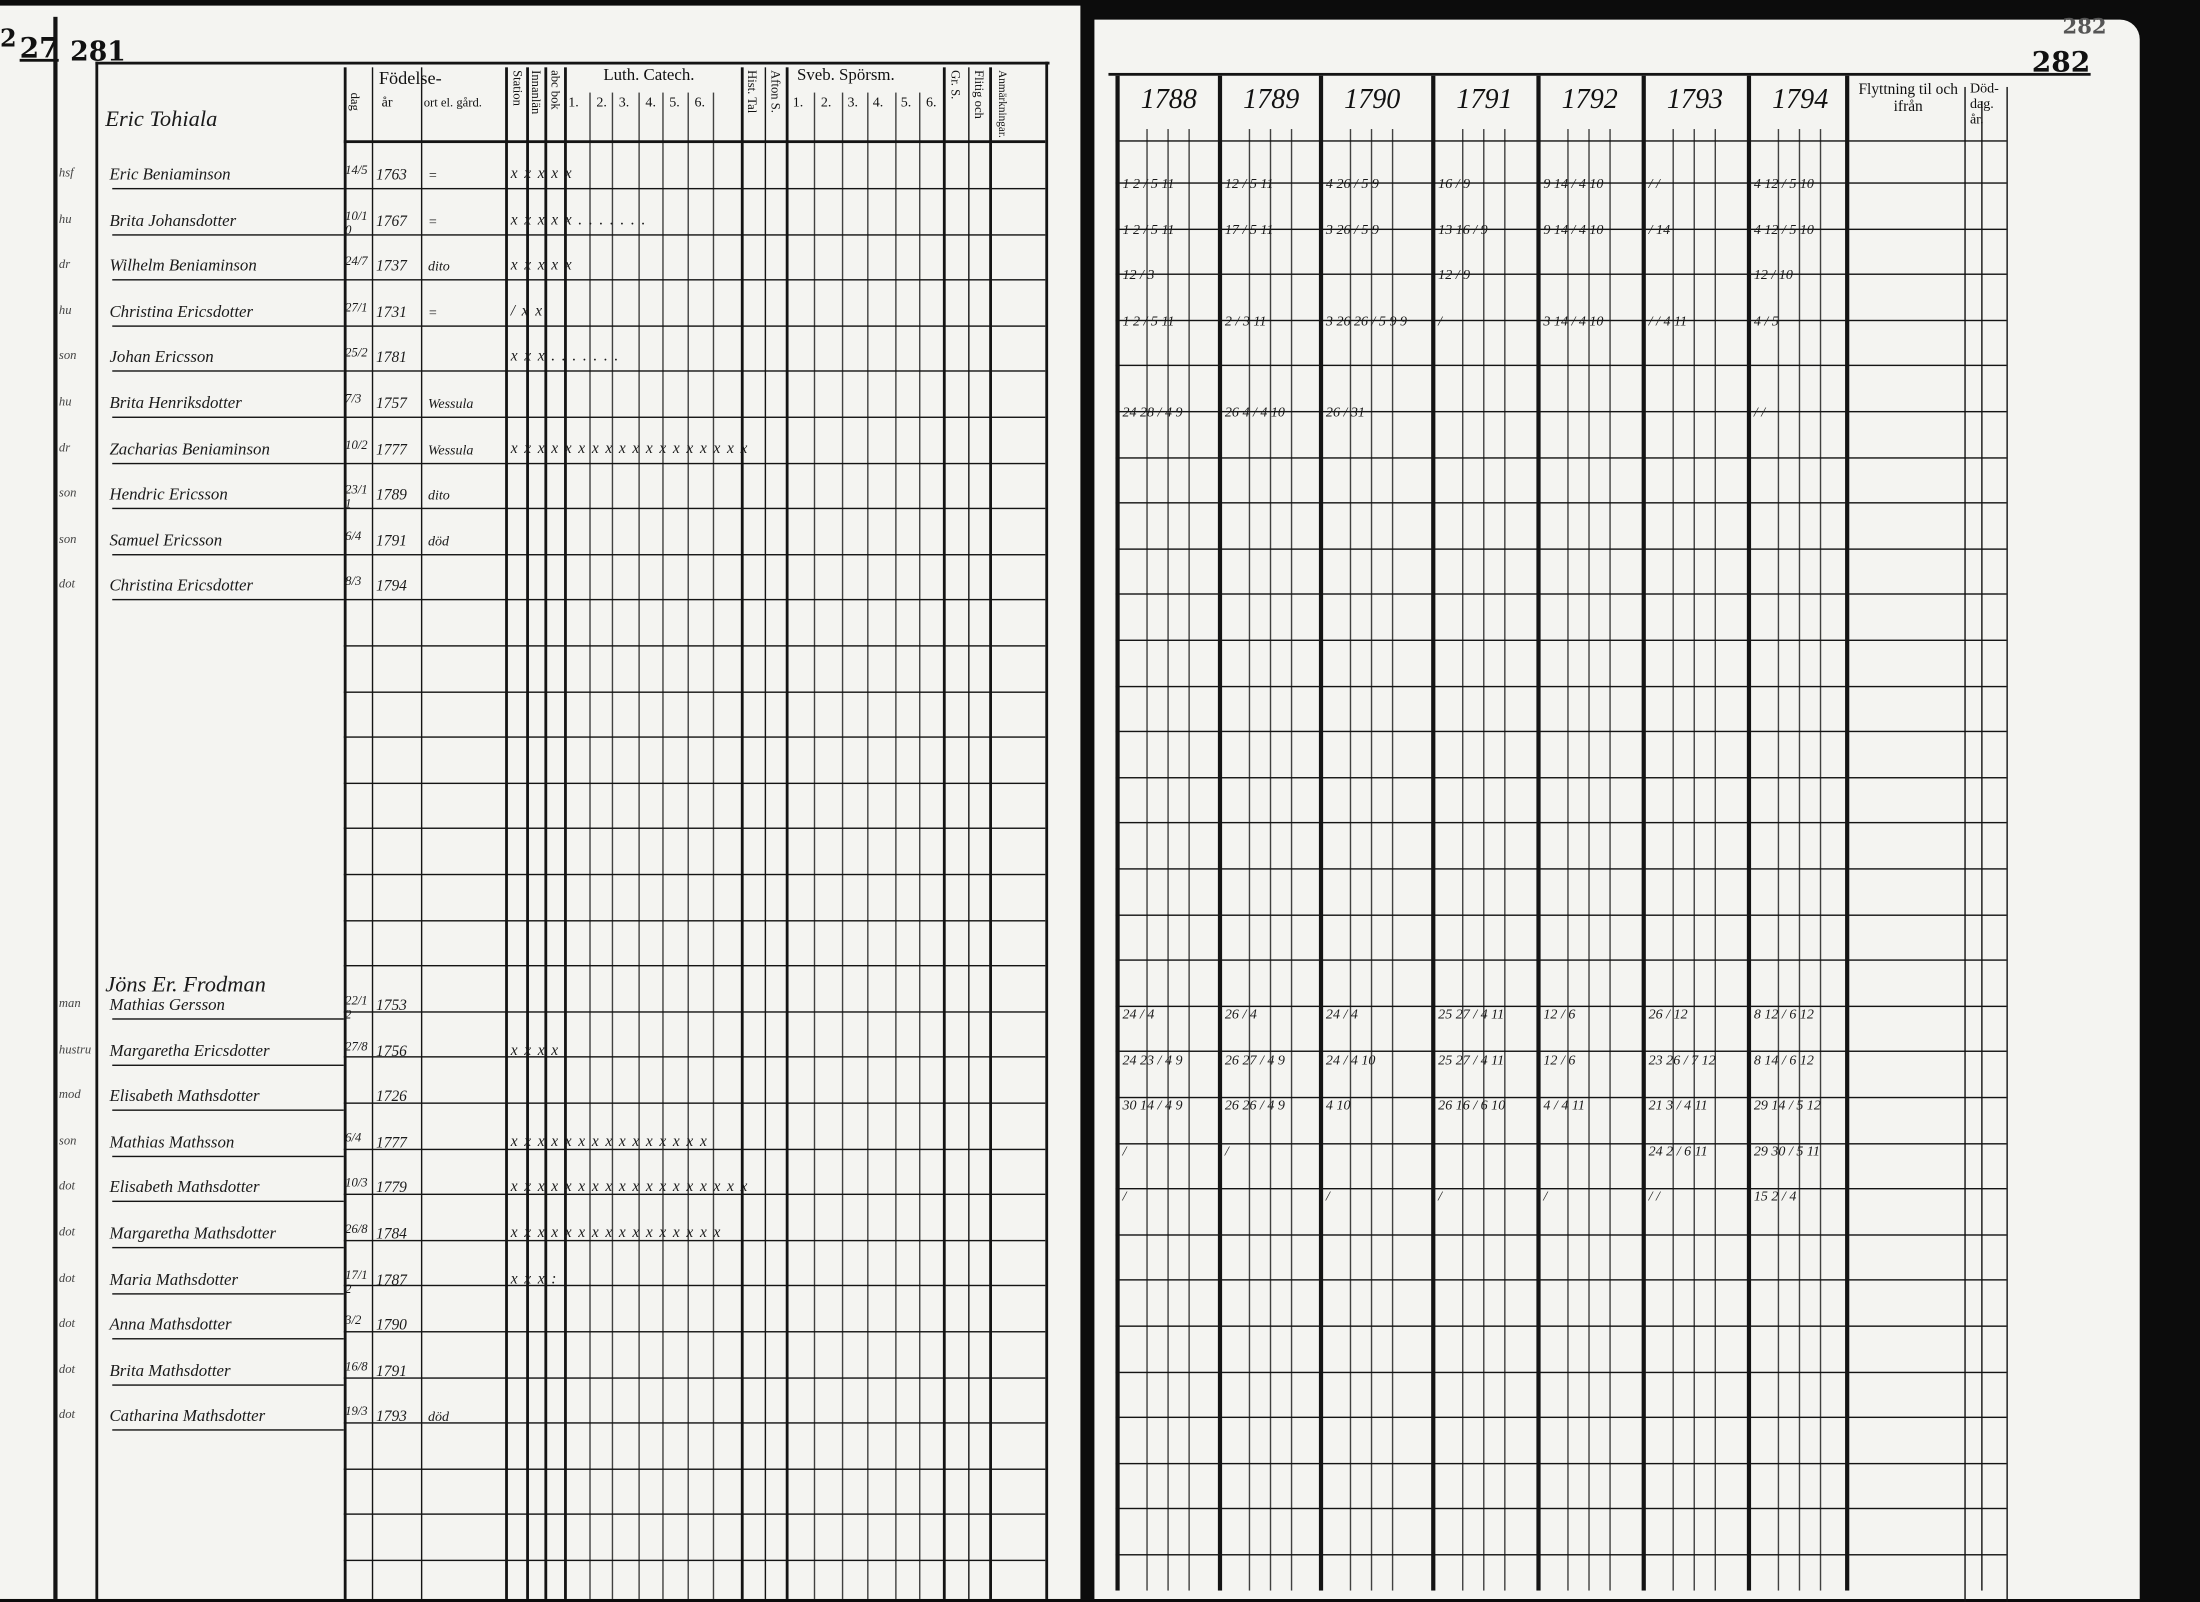  What do you see at coordinates (906, 103) in the screenshot?
I see `header-sveb-part: 5.` at bounding box center [906, 103].